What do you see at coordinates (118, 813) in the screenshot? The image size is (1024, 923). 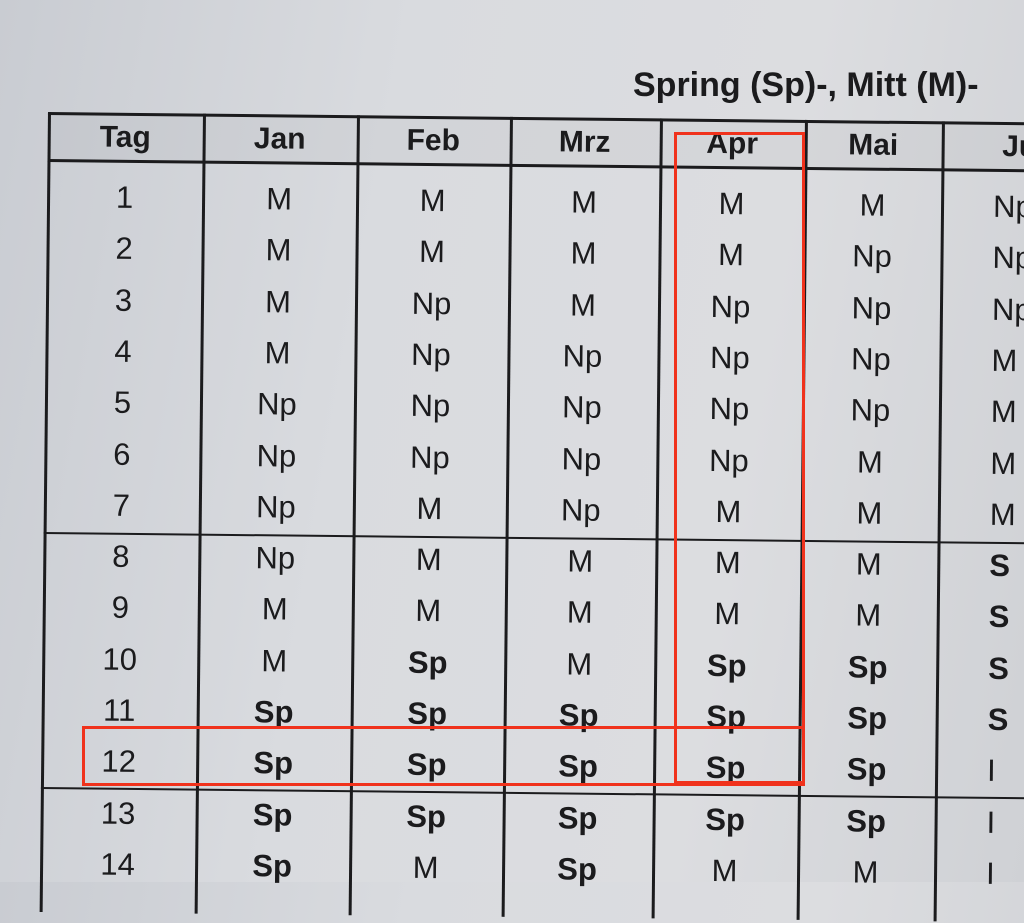 I see `day-number: 13` at bounding box center [118, 813].